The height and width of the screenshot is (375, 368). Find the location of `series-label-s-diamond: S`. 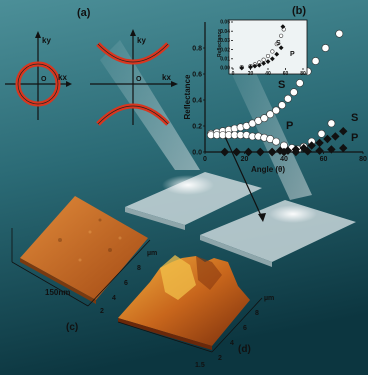

series-label-s-diamond: S is located at coordinates (354, 118).